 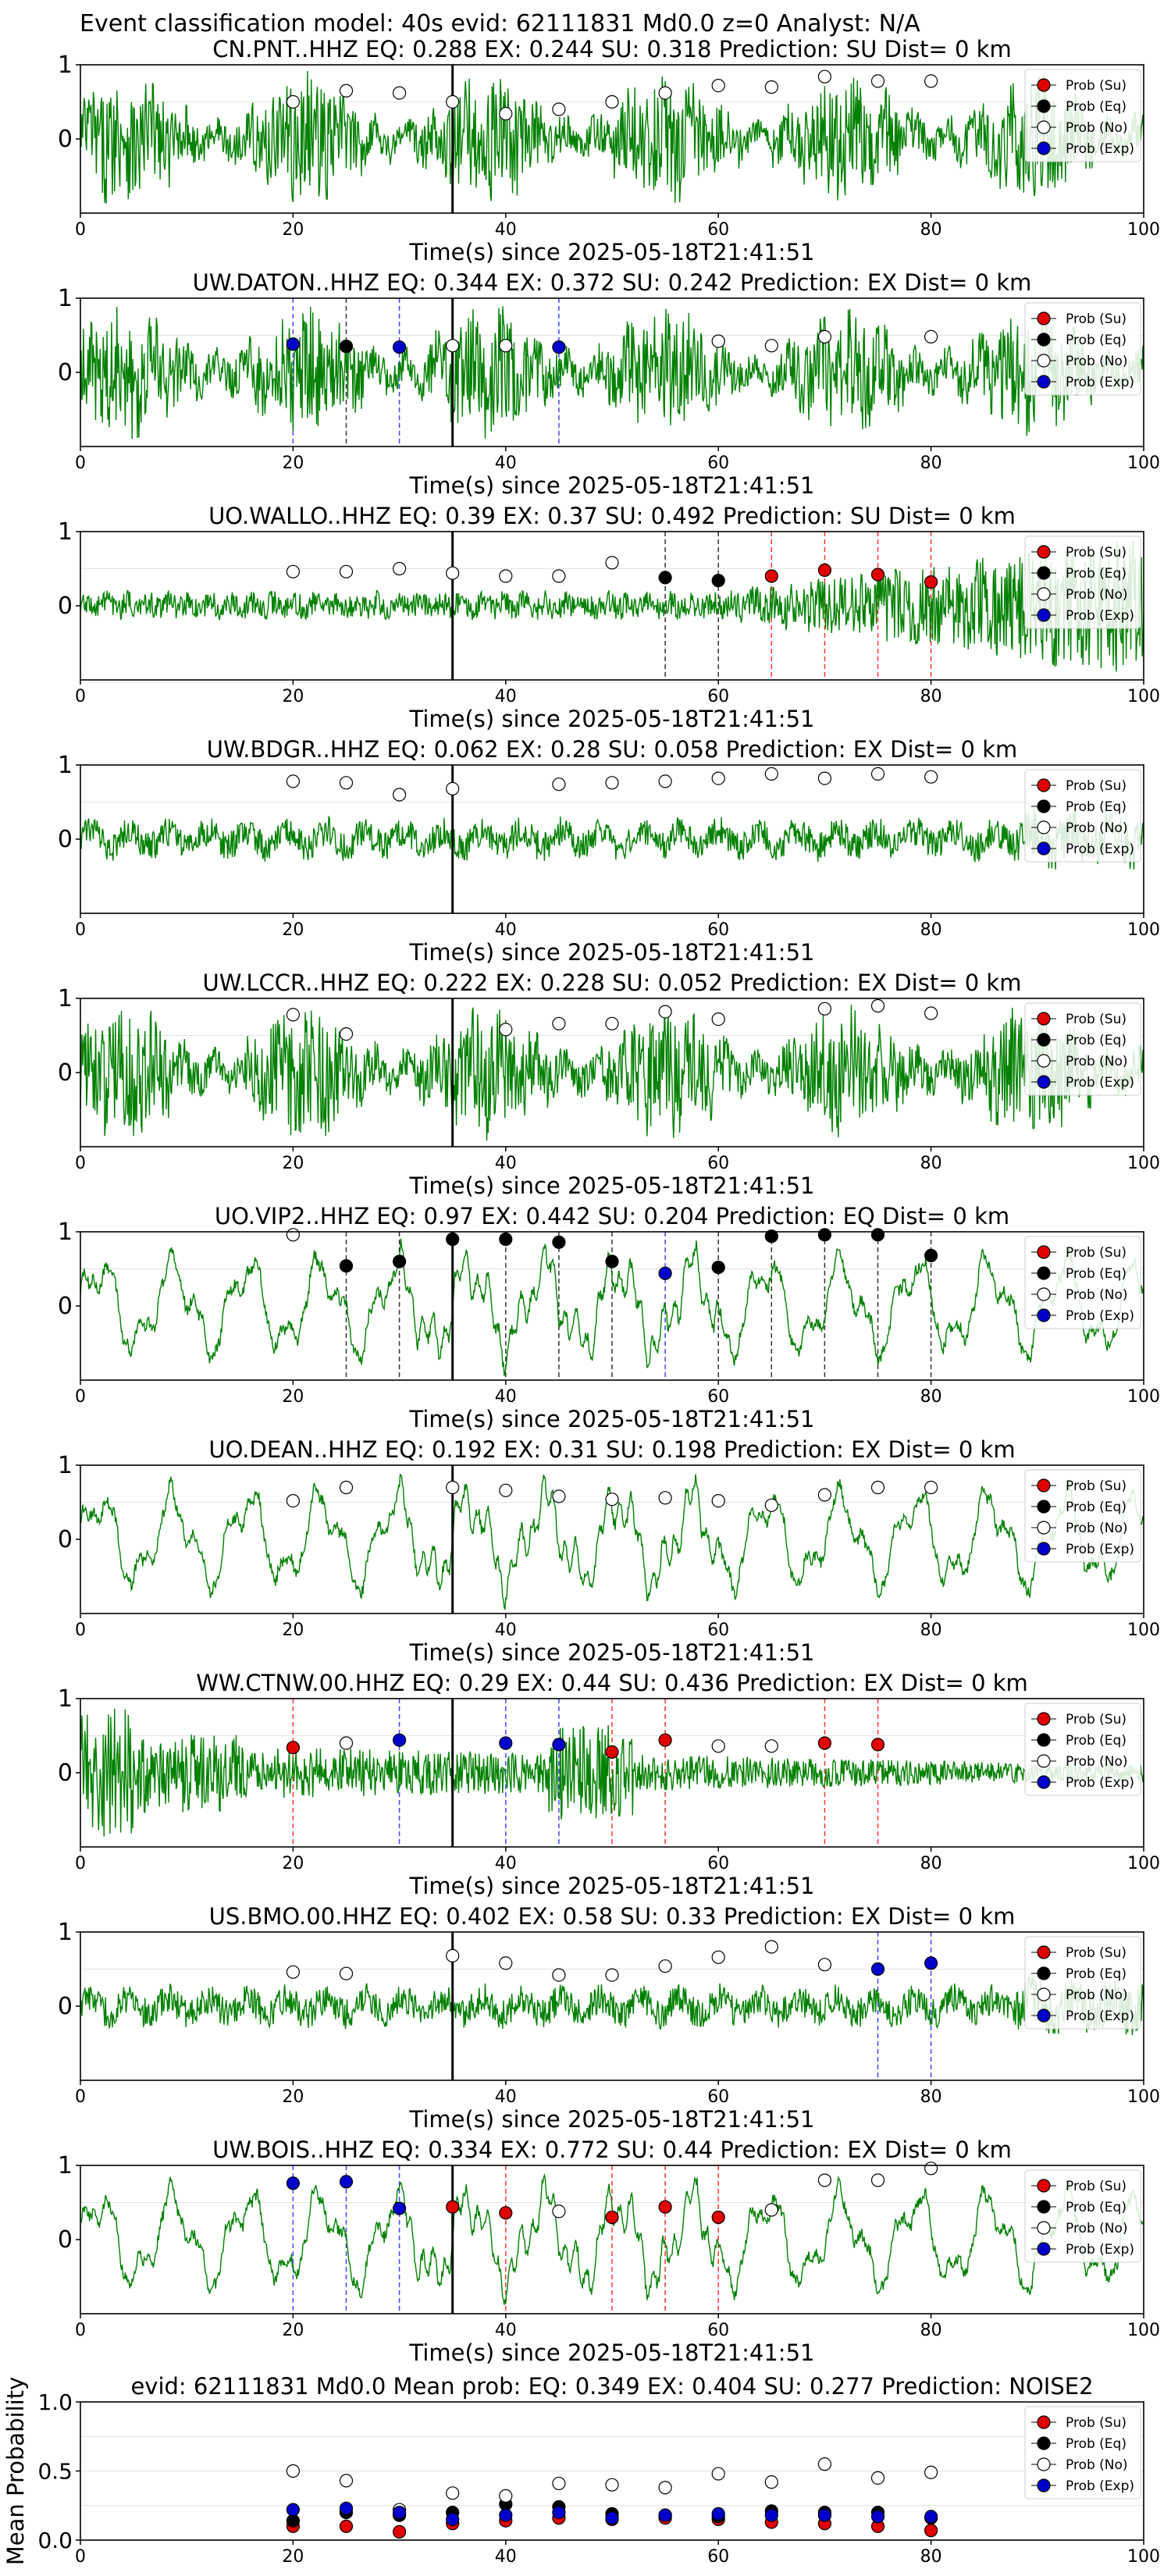 I want to click on x-tick-label: 80, so click(x=931, y=464).